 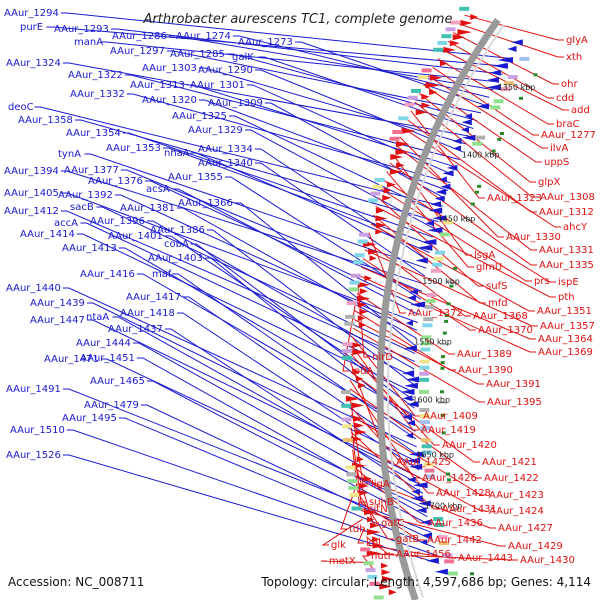 I want to click on right-gene-label: AAur_1391, so click(x=513, y=384).